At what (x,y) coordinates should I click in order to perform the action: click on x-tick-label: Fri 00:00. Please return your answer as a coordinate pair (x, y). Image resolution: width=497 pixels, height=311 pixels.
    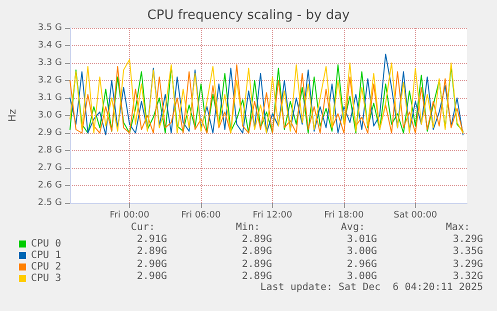
    Looking at the image, I should click on (130, 215).